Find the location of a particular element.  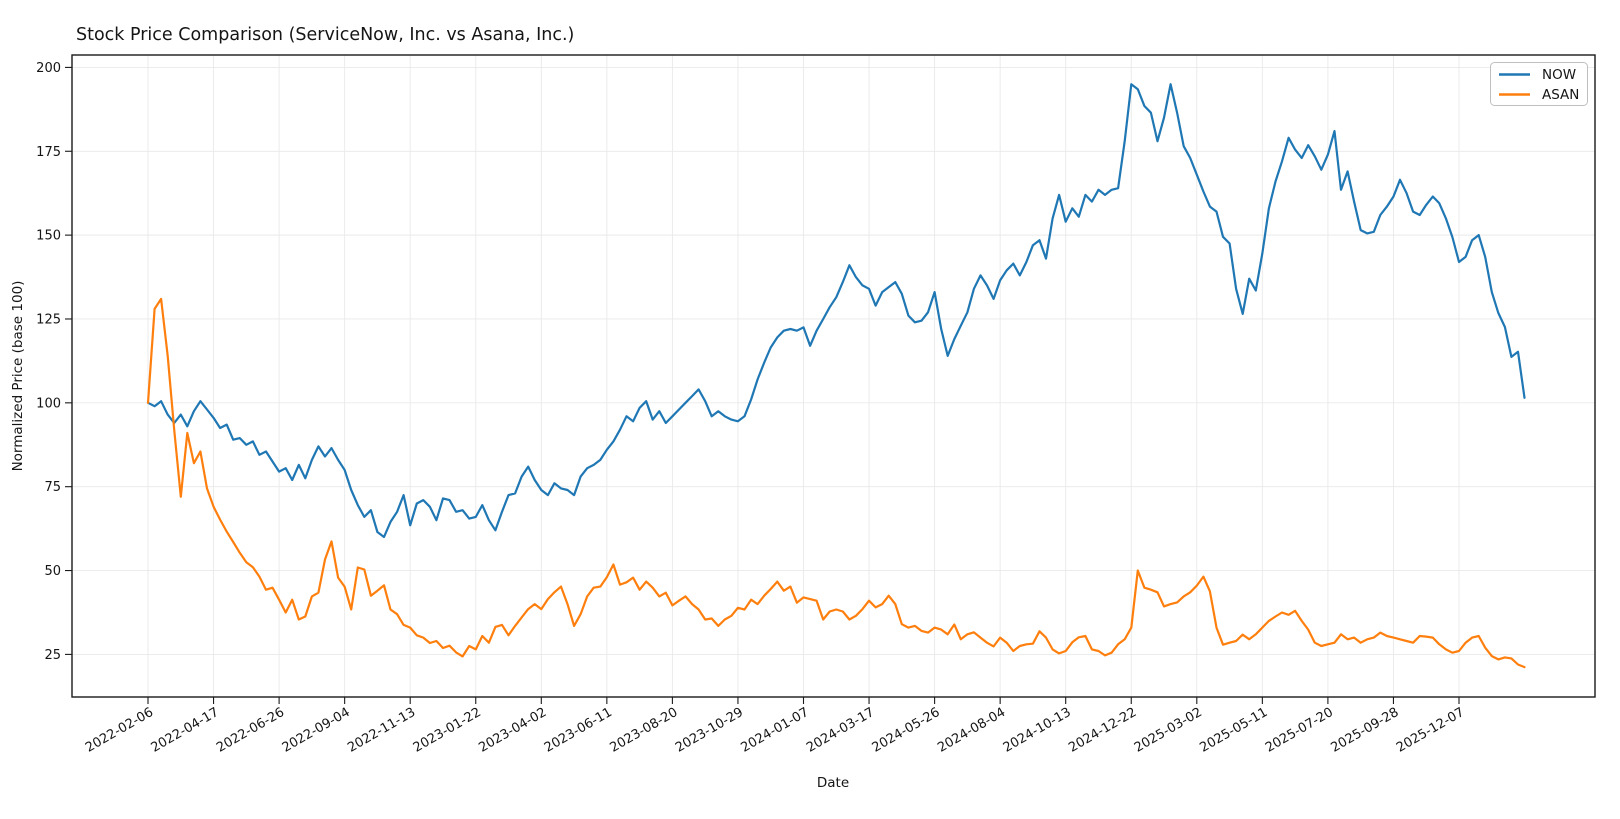

x-tick-label: 2024-01-07 is located at coordinates (775, 730).